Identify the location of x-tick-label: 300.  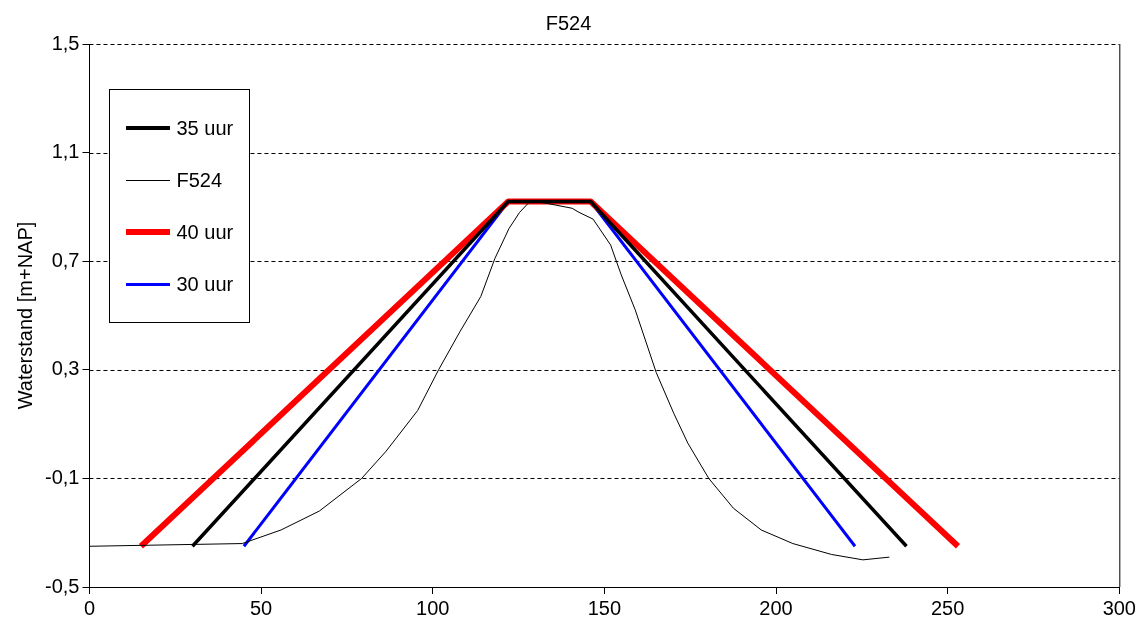
(1119, 607).